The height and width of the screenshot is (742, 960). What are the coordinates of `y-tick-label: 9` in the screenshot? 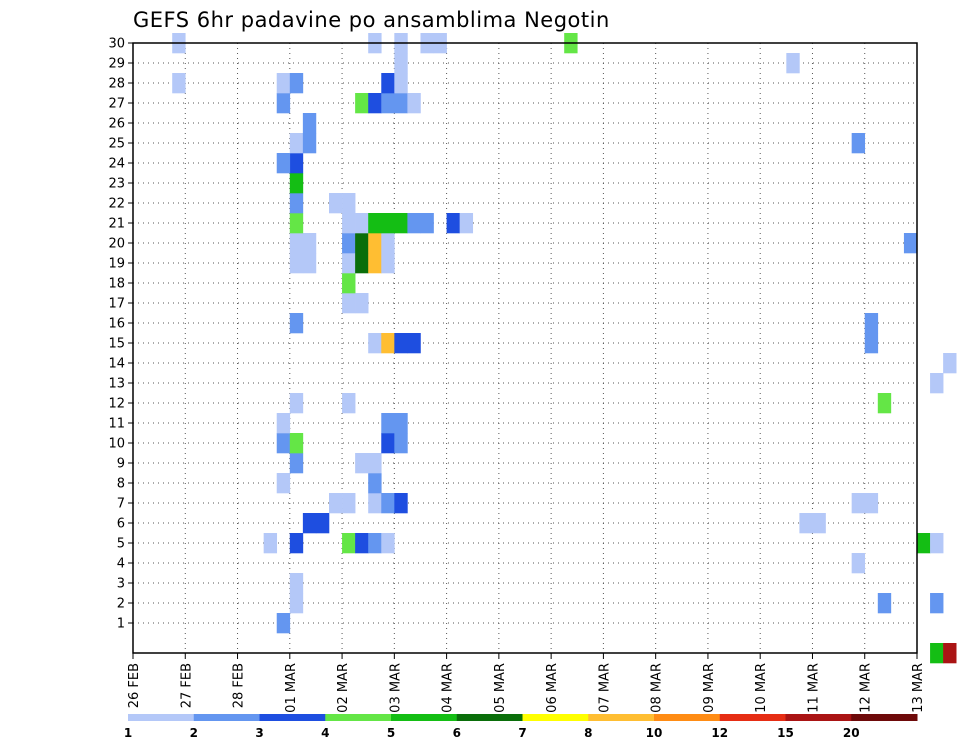 It's located at (121, 464).